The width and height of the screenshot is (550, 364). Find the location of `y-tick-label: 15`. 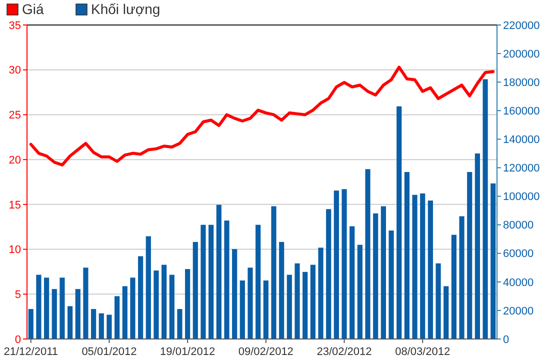

y-tick-label: 15 is located at coordinates (14, 205).